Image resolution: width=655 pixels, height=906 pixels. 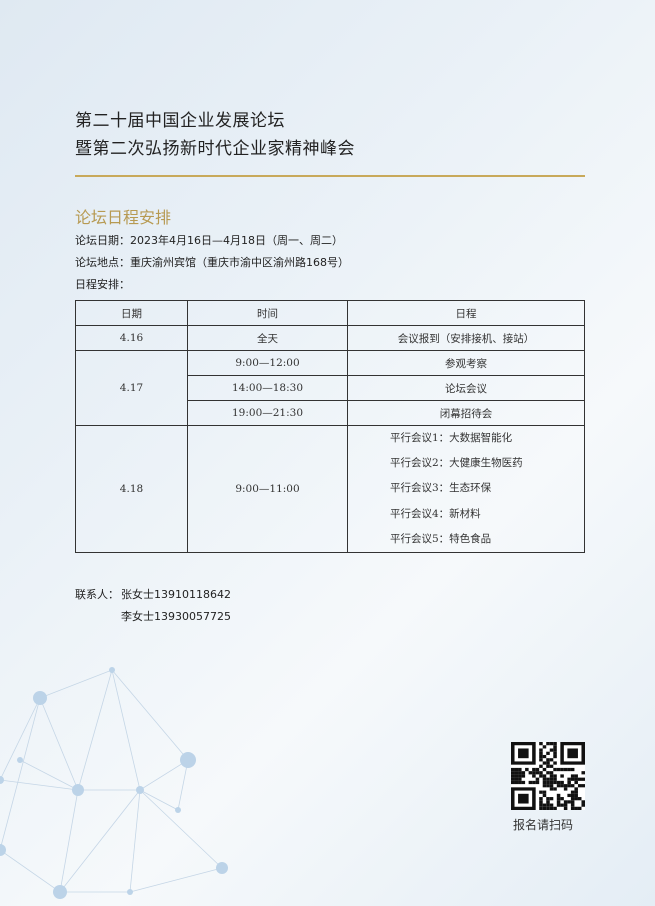 I want to click on agenda-item: 平行会议5：特色食品, so click(x=441, y=538).